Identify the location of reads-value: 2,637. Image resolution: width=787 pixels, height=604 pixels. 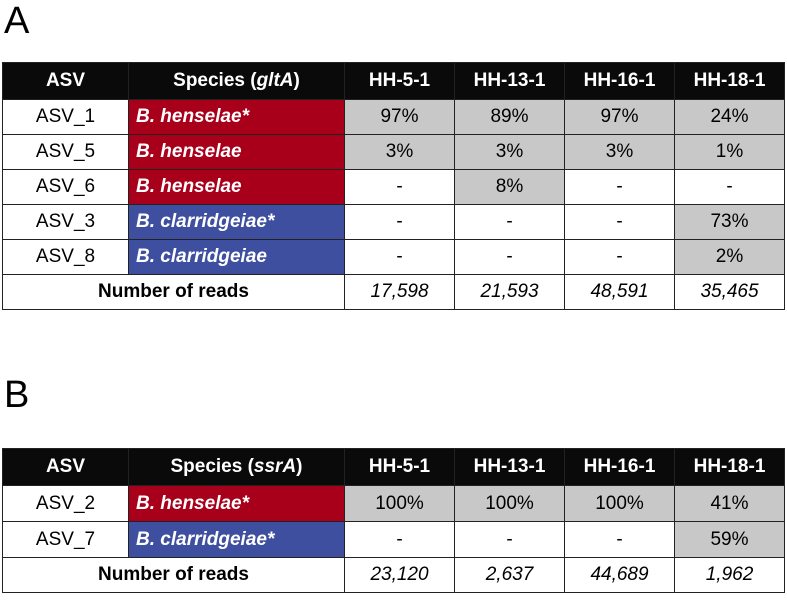
(509, 575).